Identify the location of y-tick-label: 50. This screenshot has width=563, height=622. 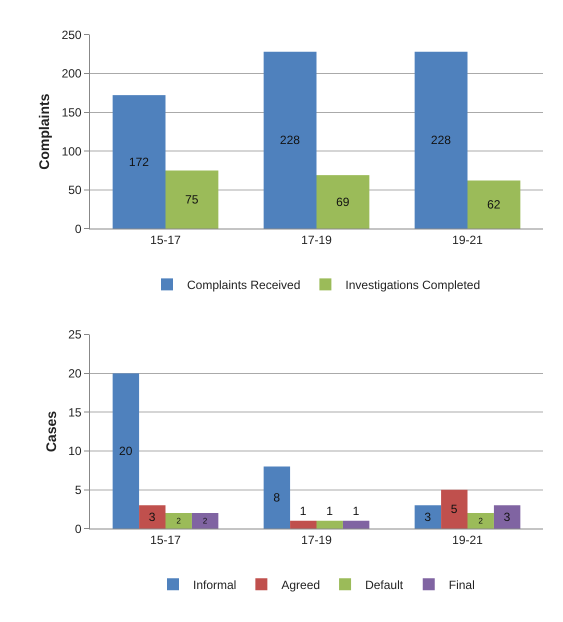
(75, 190).